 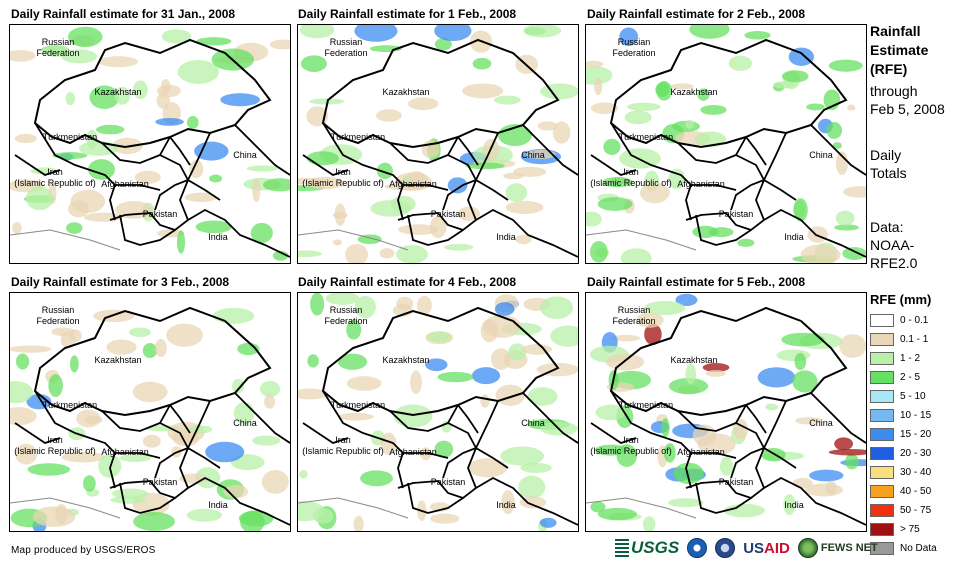 I want to click on side-daily: Daily, so click(x=886, y=155).